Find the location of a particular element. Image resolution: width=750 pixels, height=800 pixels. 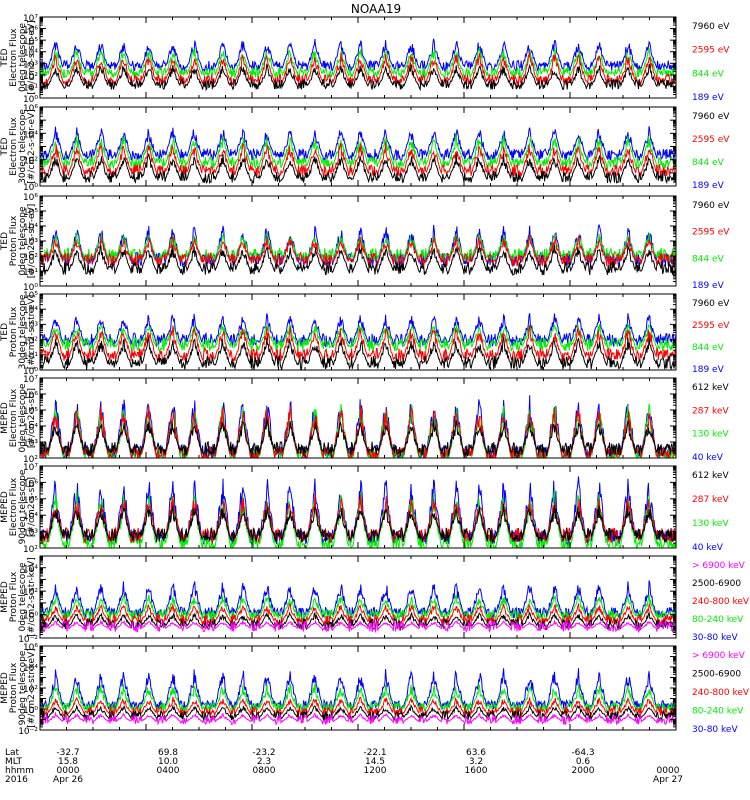

series-line-p1-s1 is located at coordinates (358, 77).